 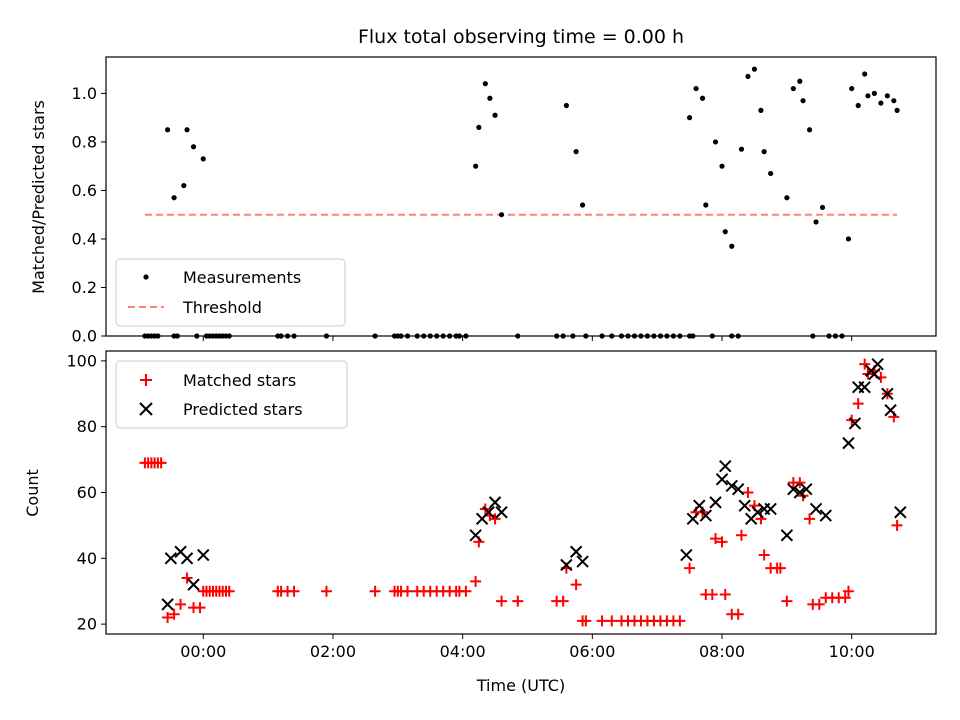 What do you see at coordinates (521, 37) in the screenshot?
I see `chart-title: Flux total observing time = 0.00 h` at bounding box center [521, 37].